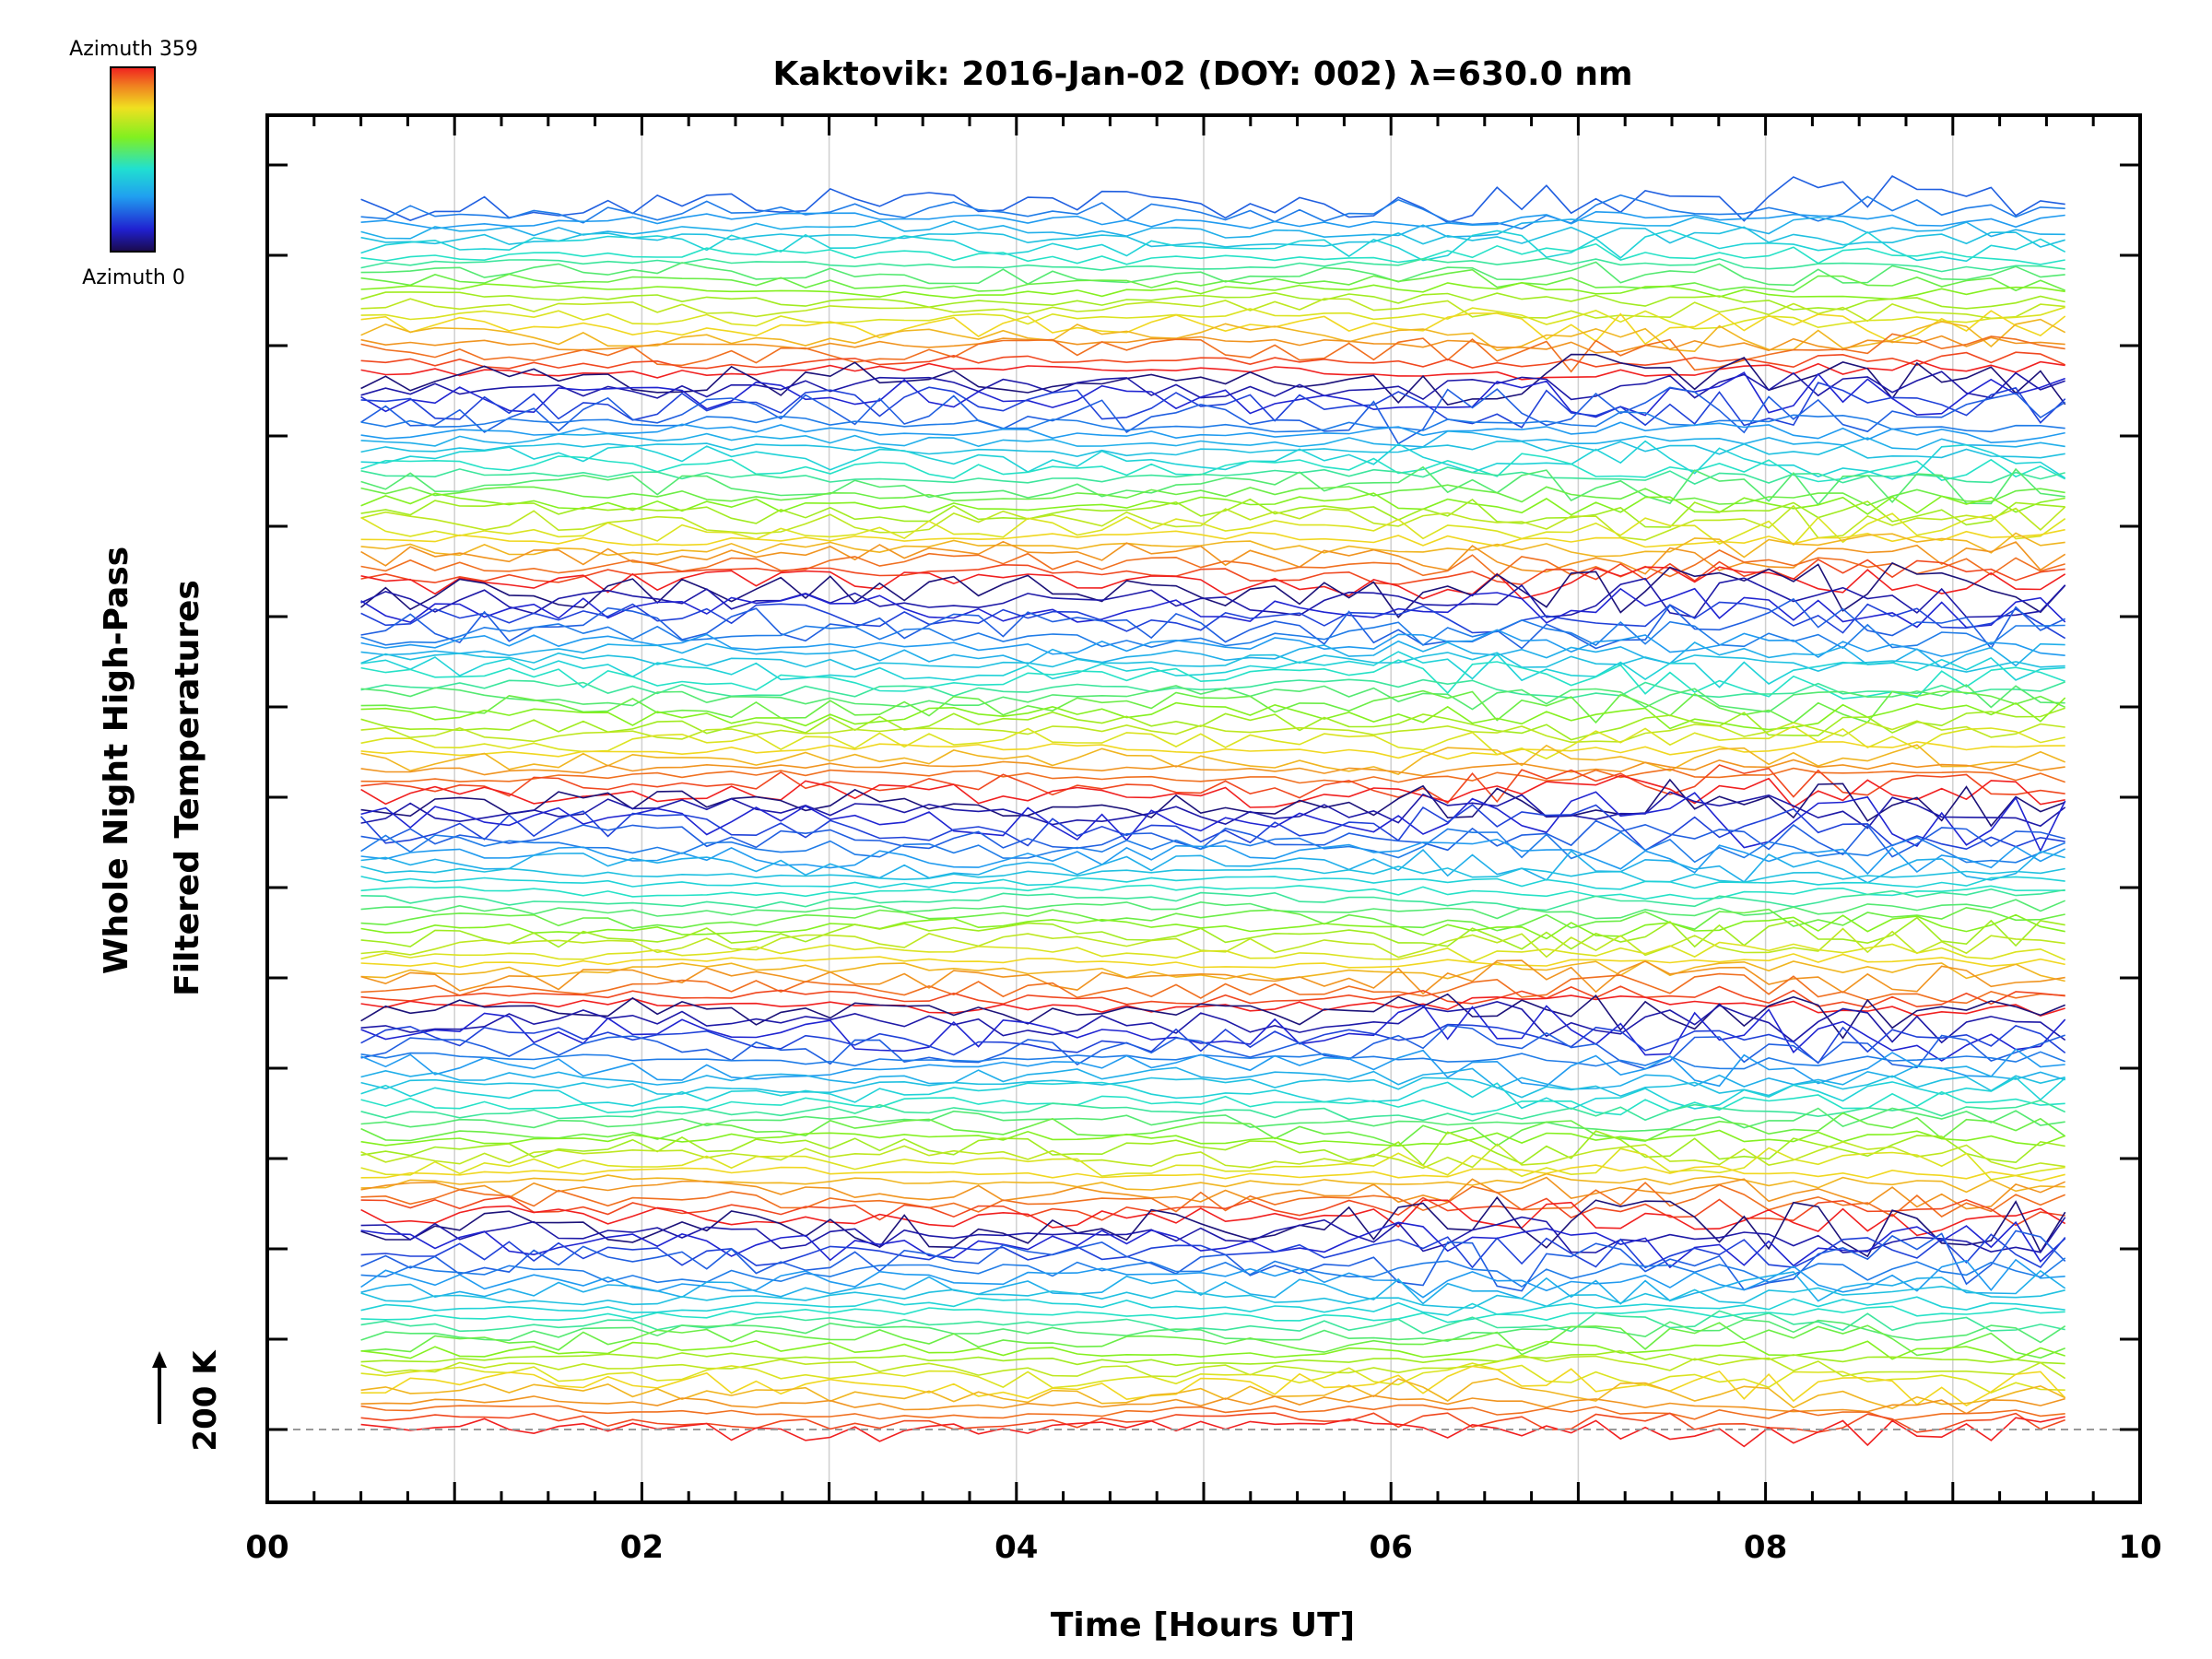 The image size is (2212, 1659). What do you see at coordinates (187, 788) in the screenshot?
I see `y-axis-label-line2: Filtered Temperatures` at bounding box center [187, 788].